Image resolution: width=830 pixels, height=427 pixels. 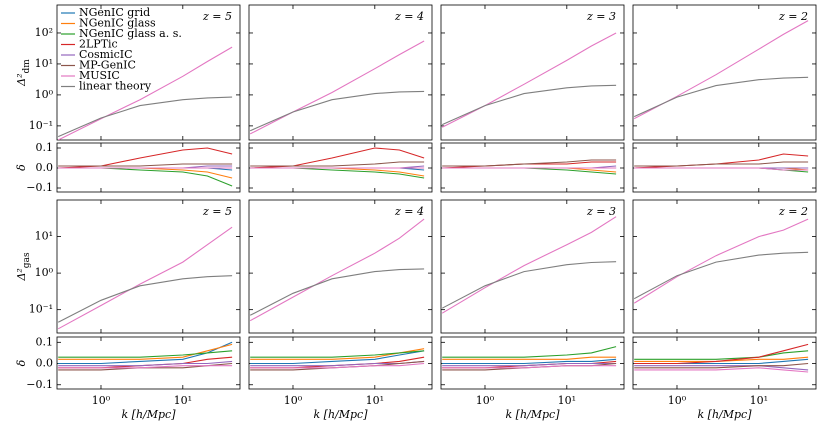 I want to click on panel: z = 4, so click(x=340, y=266).